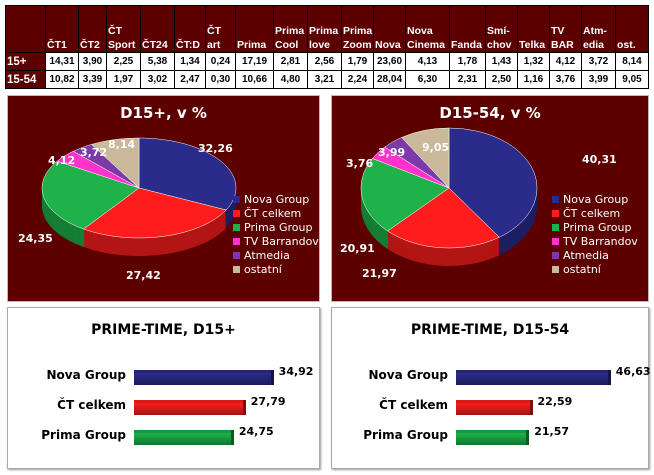 The image size is (654, 475). Describe the element at coordinates (357, 29) in the screenshot. I see `column-header: Prima Zoom` at that location.